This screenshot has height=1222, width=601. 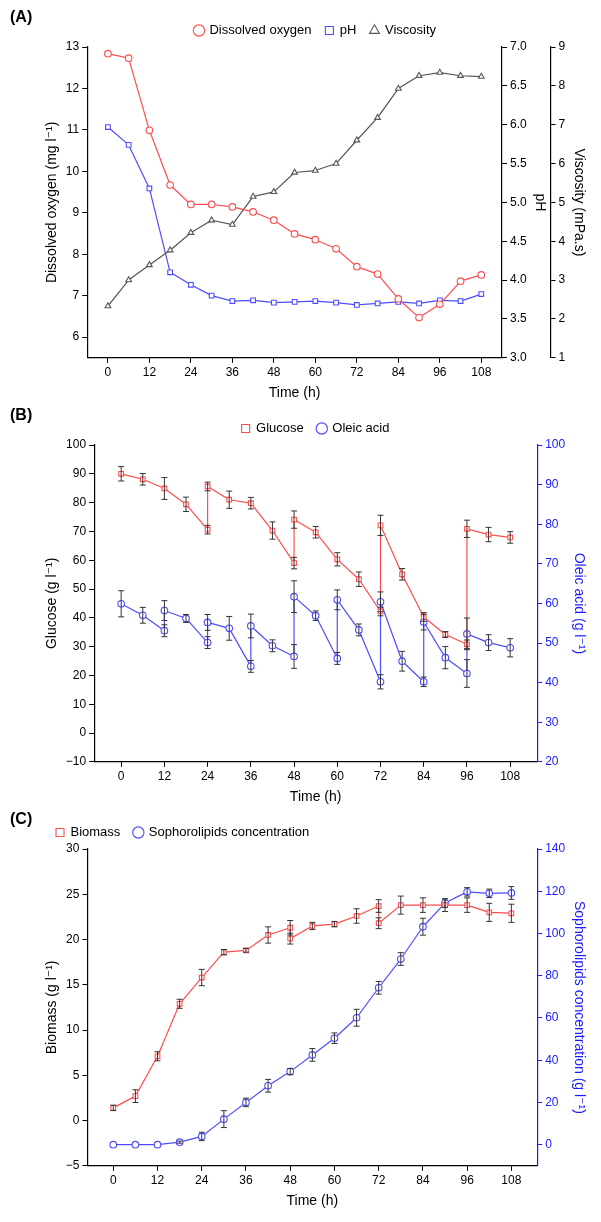 What do you see at coordinates (73, 129) in the screenshot?
I see `y-tick-label: 11` at bounding box center [73, 129].